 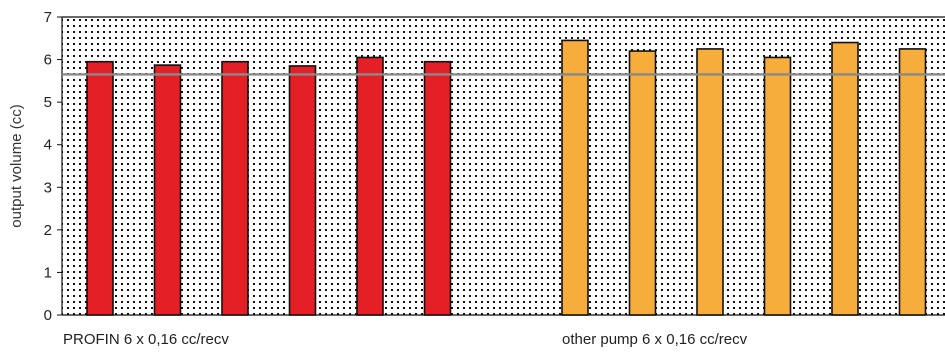 I want to click on y-tick-label-2: 2, so click(x=48, y=230).